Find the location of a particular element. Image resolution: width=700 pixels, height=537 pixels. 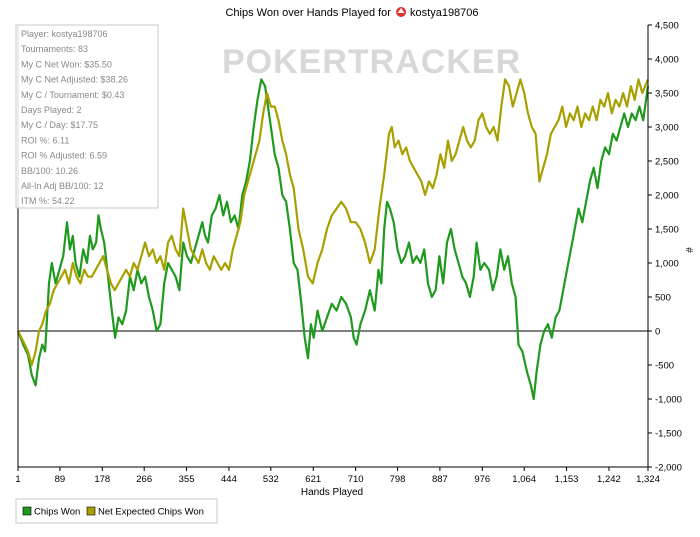

y-tick-label: -1,000 is located at coordinates (668, 400).